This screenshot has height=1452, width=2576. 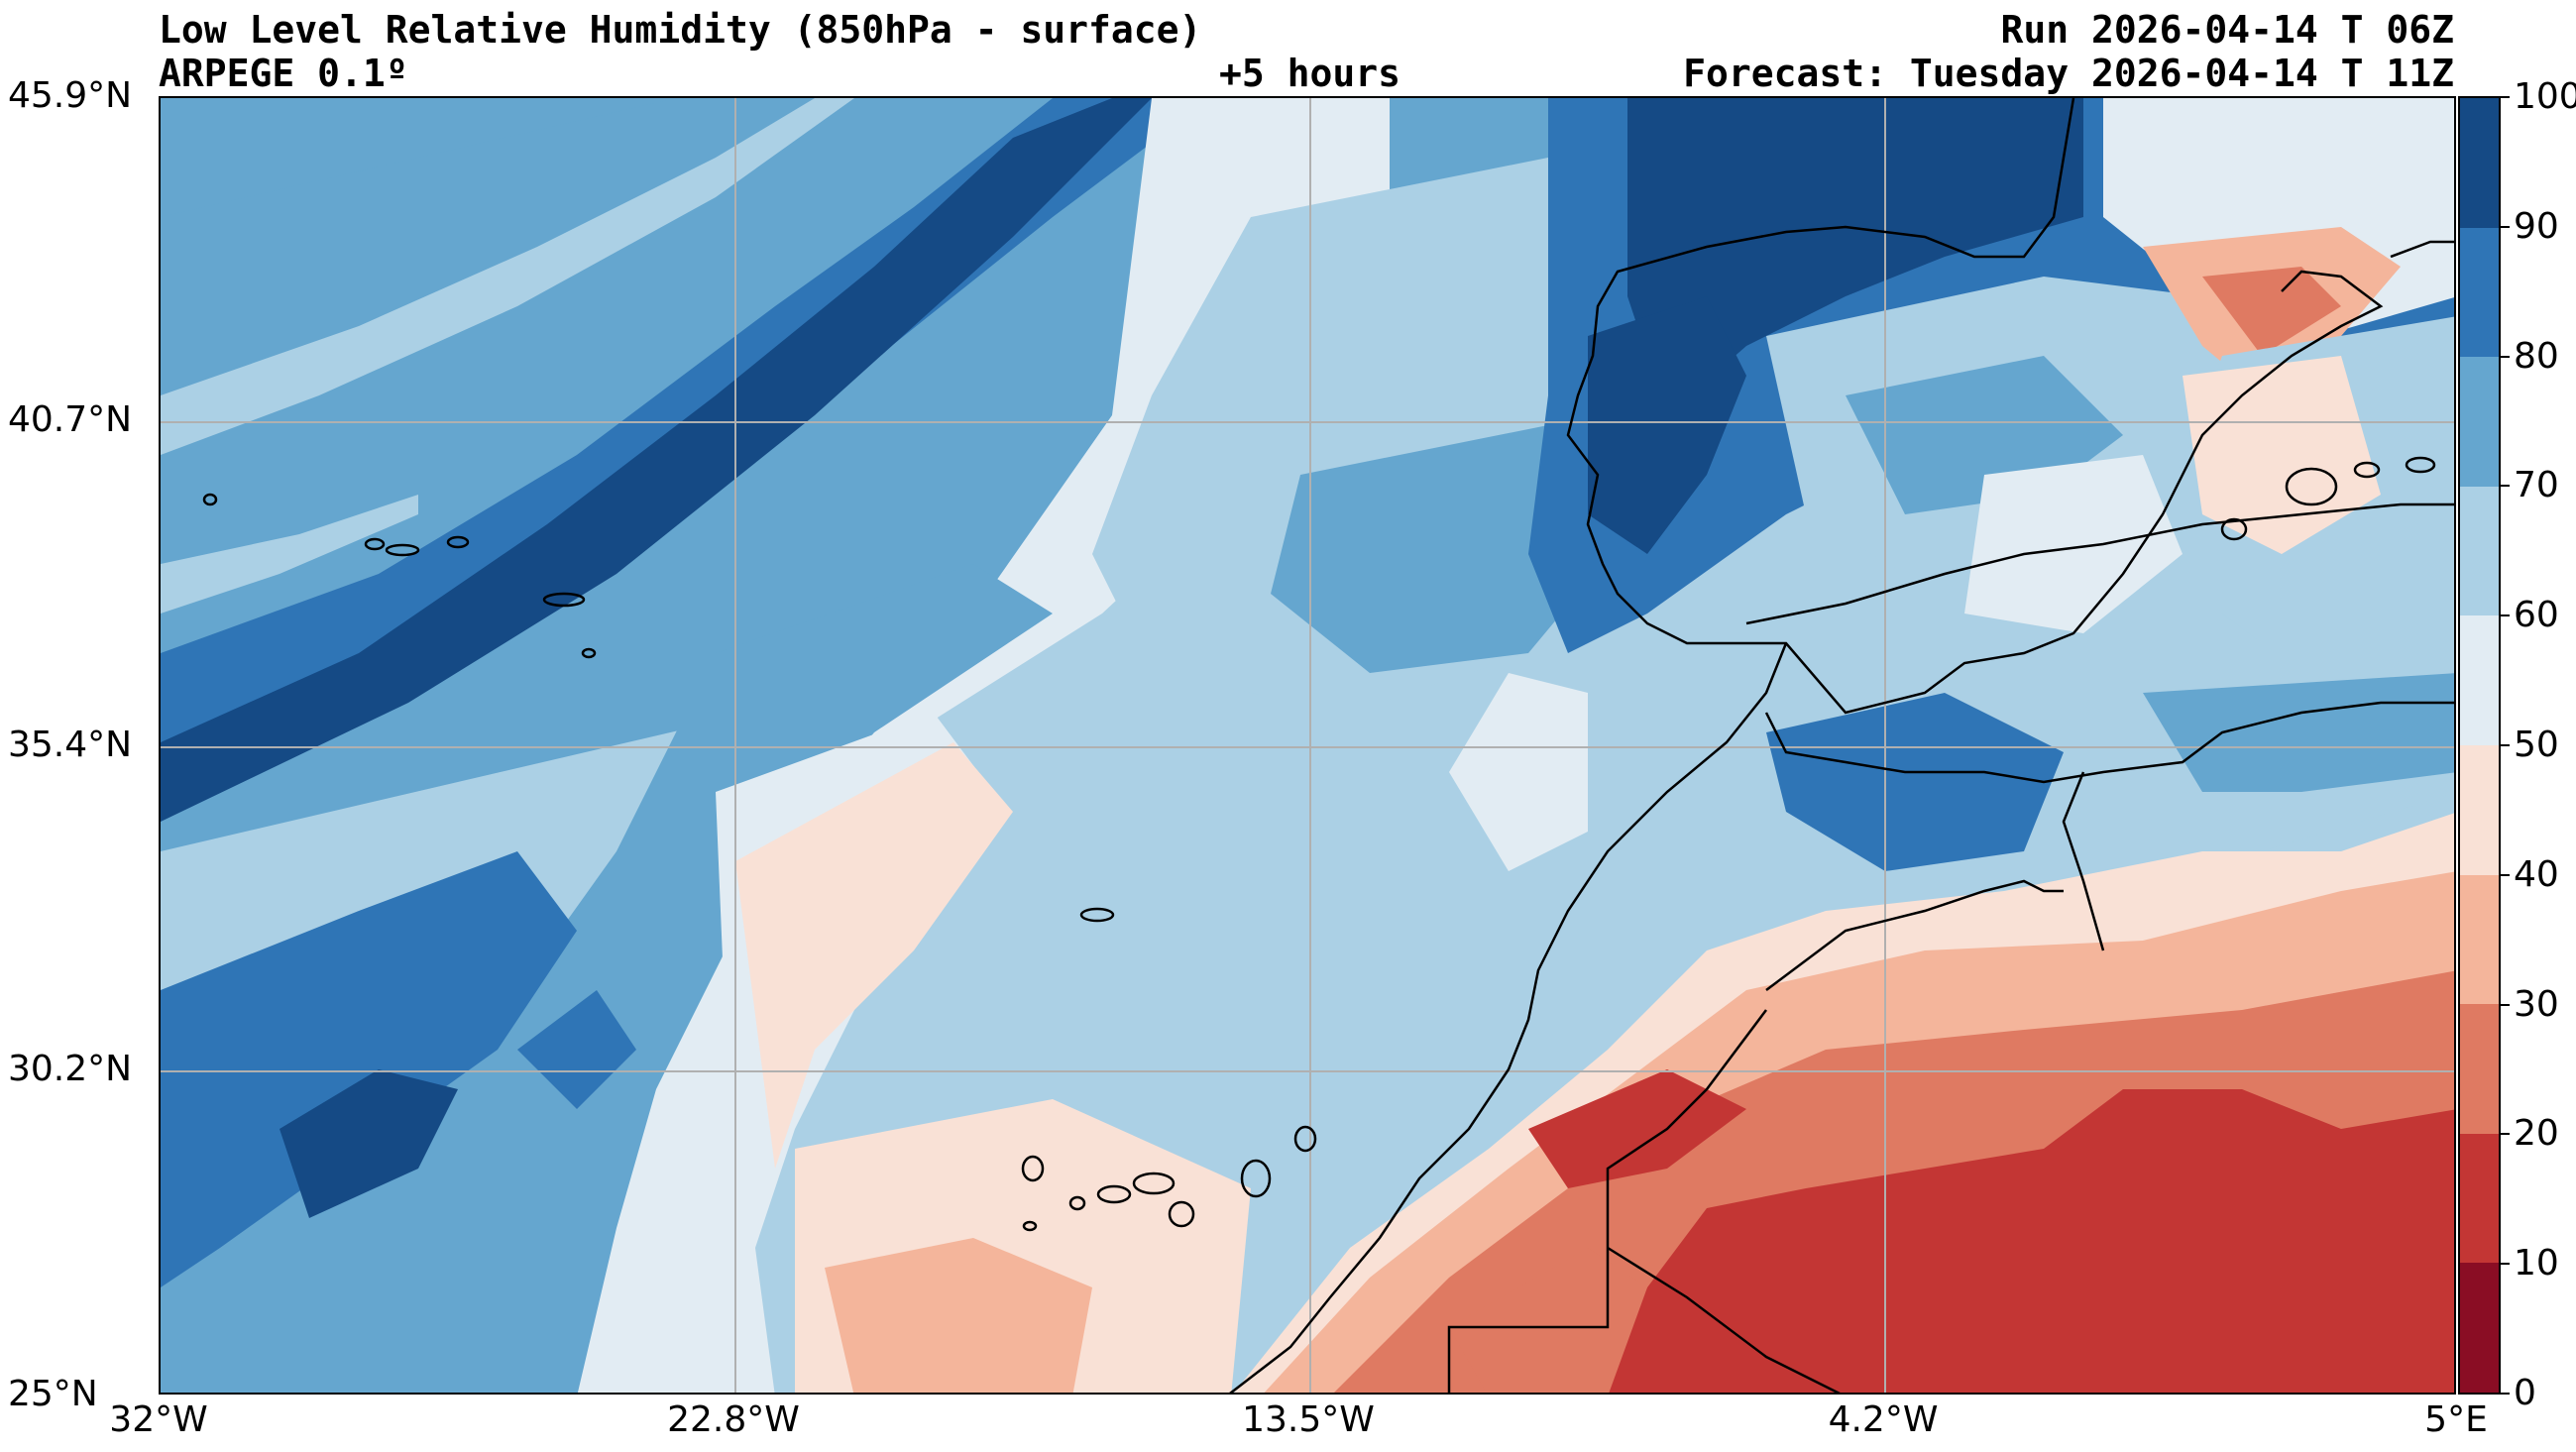 What do you see at coordinates (2456, 1419) in the screenshot?
I see `lon-label-5: 5°E` at bounding box center [2456, 1419].